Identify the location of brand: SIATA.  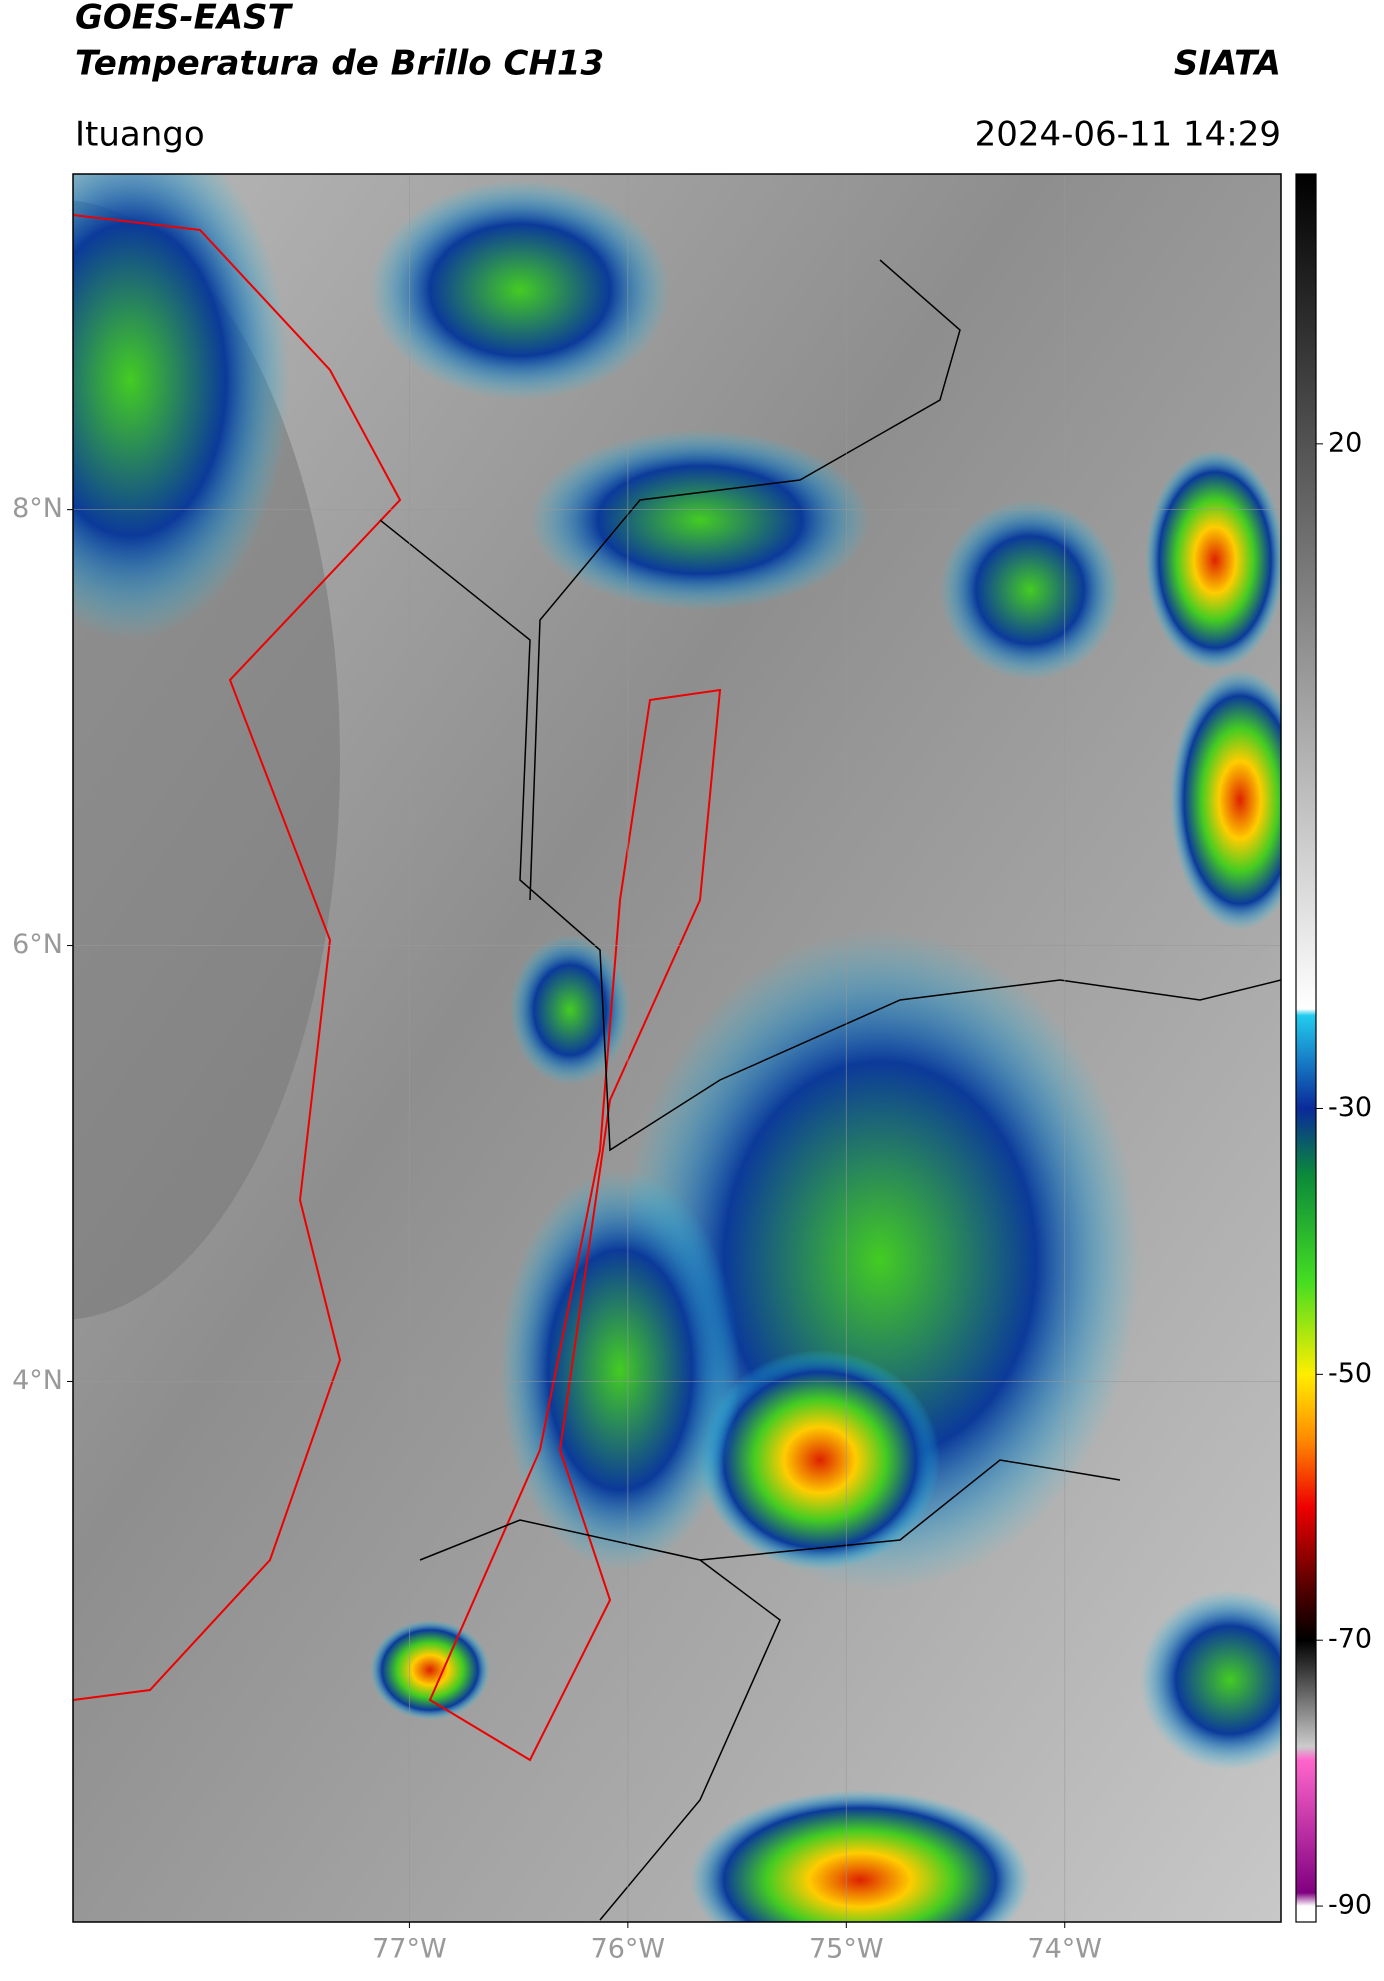
(1227, 64).